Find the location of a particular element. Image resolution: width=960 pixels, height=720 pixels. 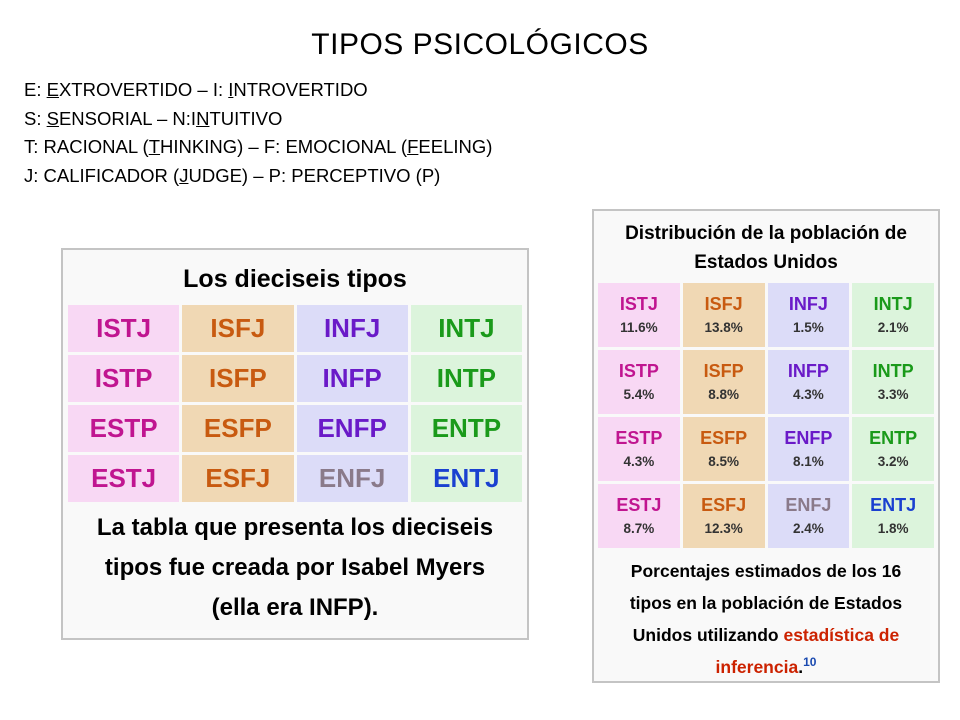

type-cell-isfp: ISFP is located at coordinates (238, 378).